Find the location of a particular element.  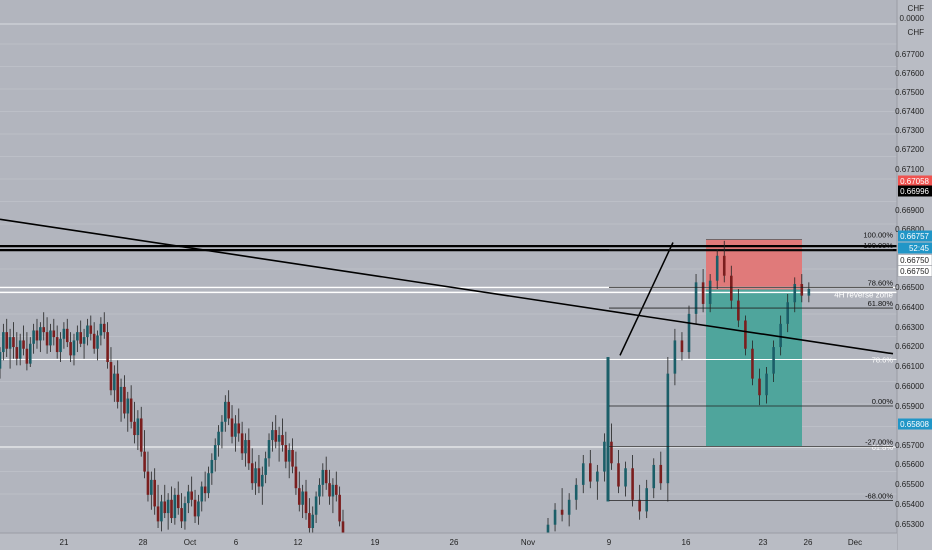

y-tick-label: 0.67300 is located at coordinates (909, 130).